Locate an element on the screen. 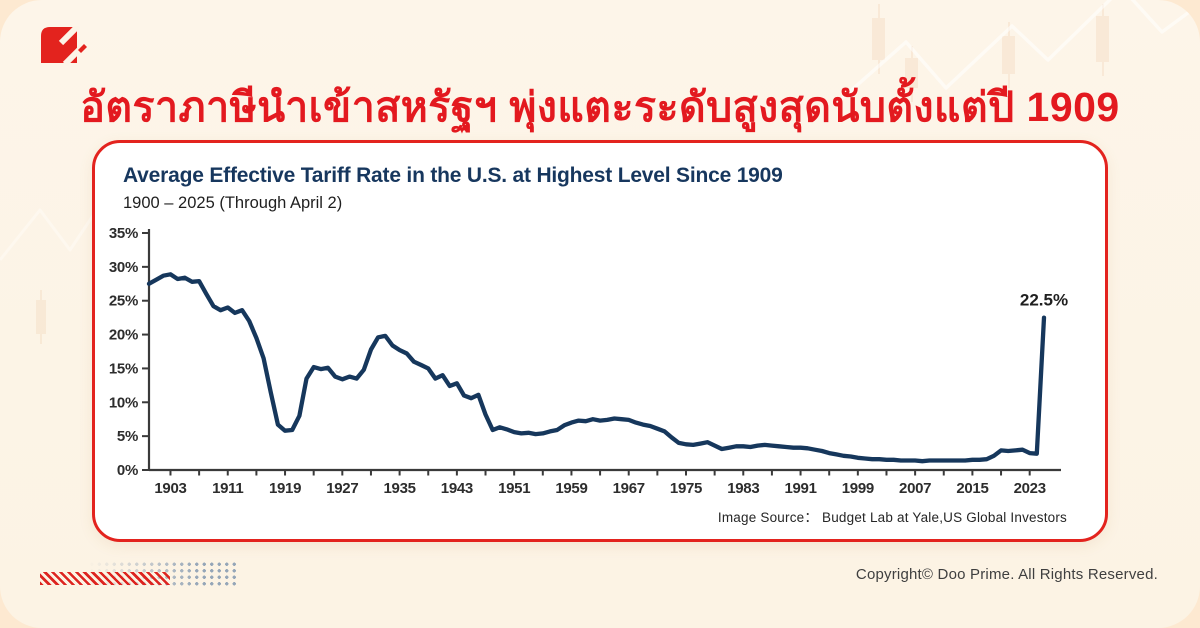 The height and width of the screenshot is (628, 1200). svg-text: 1959 is located at coordinates (571, 488).